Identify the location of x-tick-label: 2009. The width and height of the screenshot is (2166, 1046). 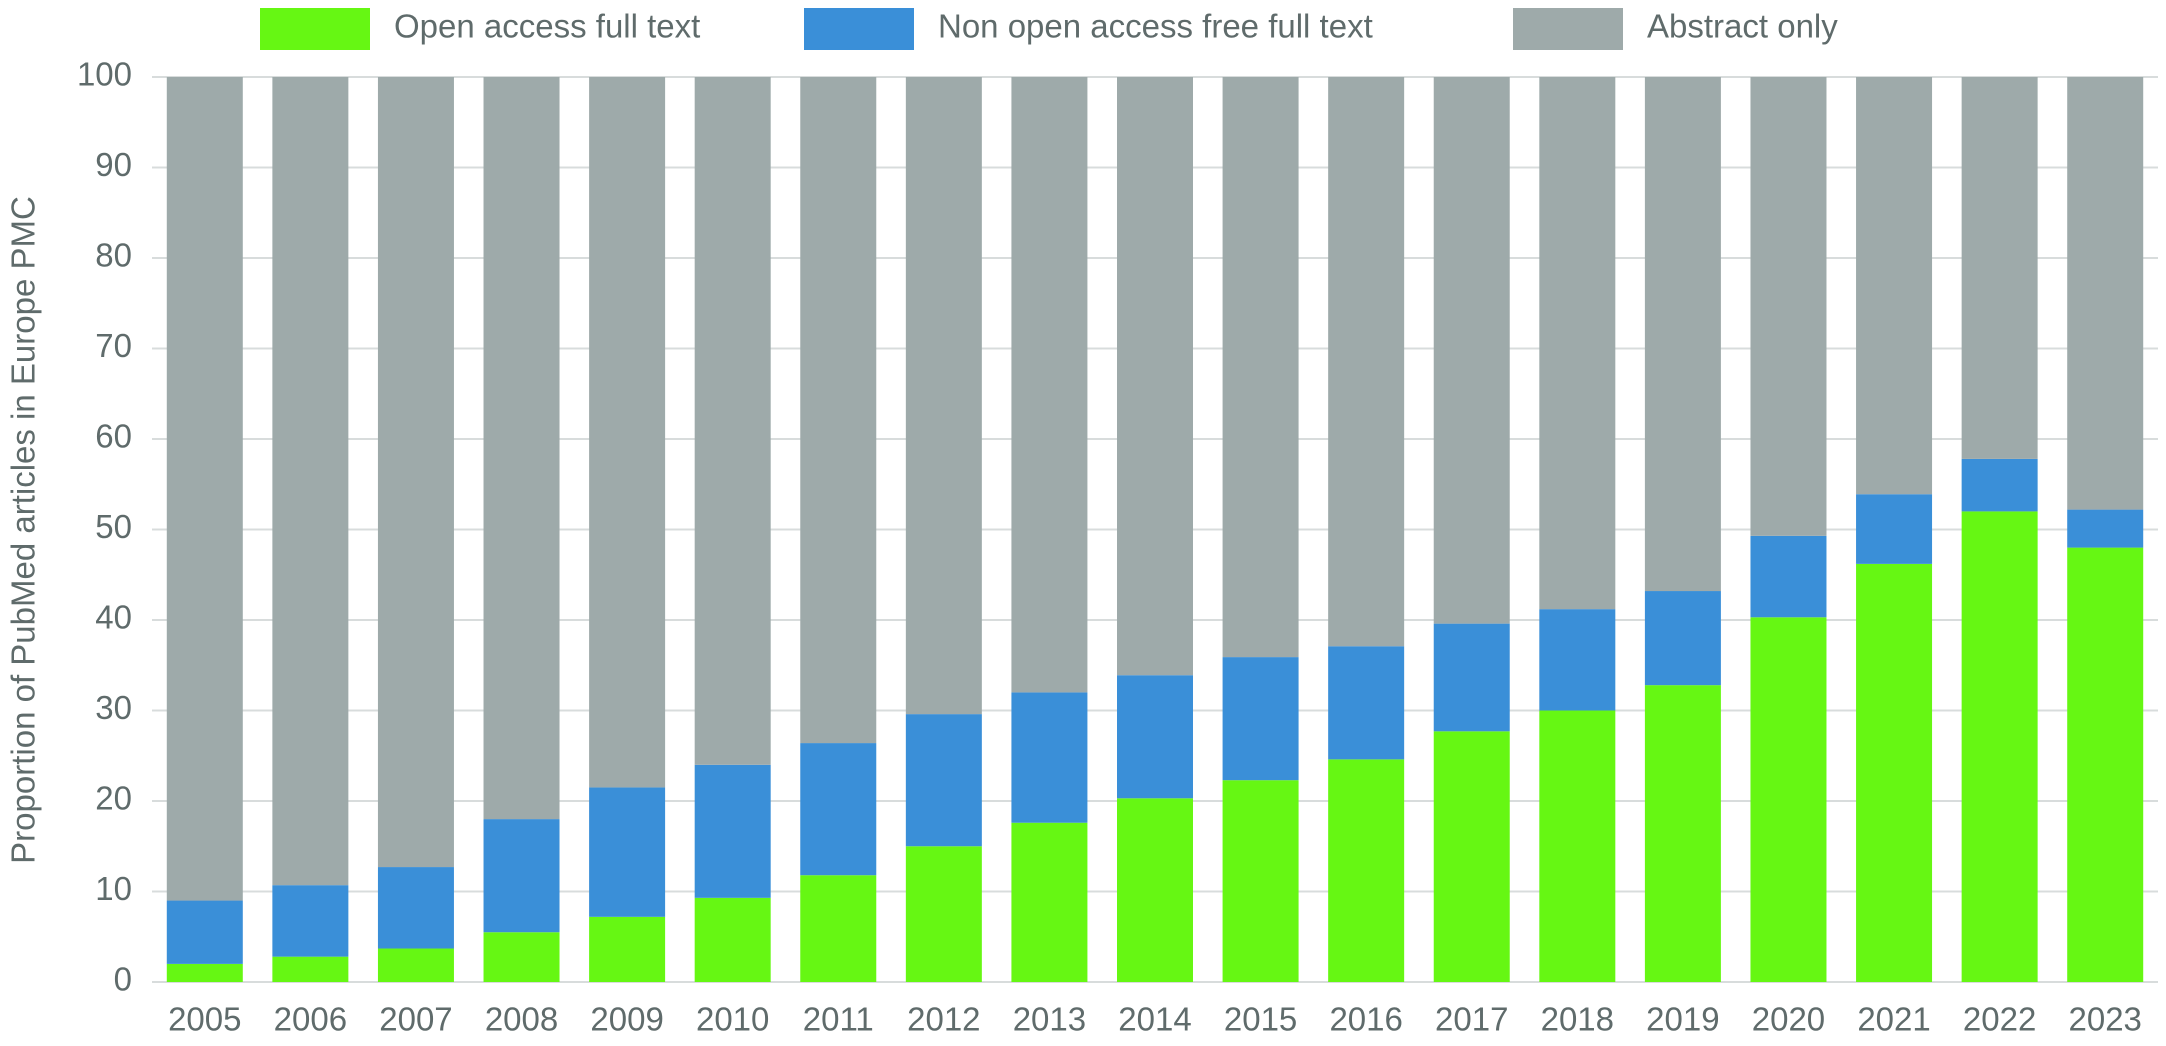
(626, 1019).